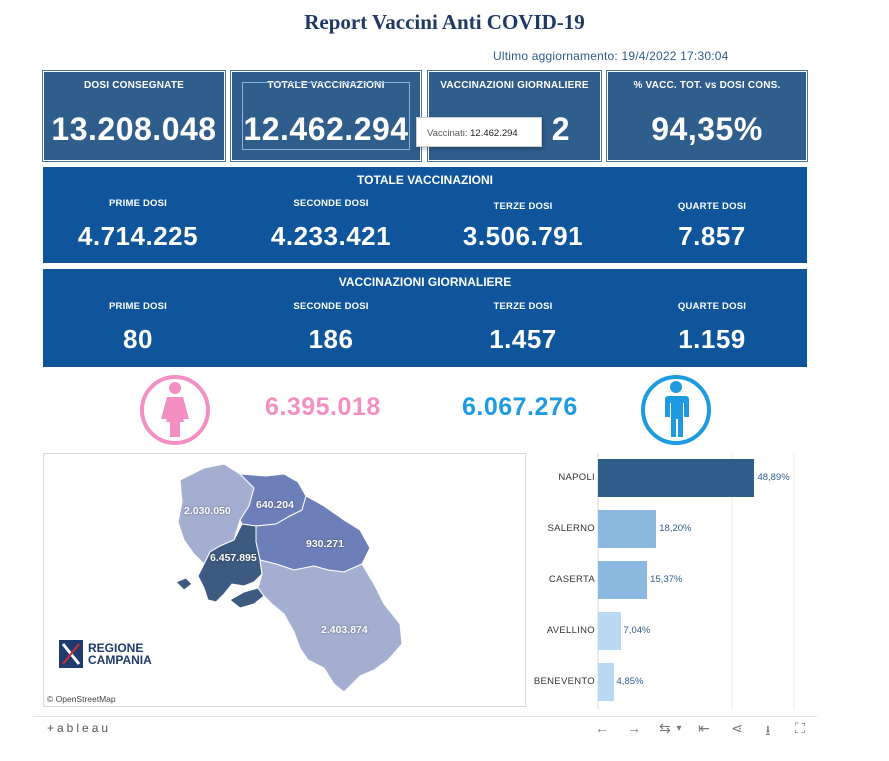 The width and height of the screenshot is (889, 761). I want to click on map-label-avellino: 930.271, so click(325, 544).